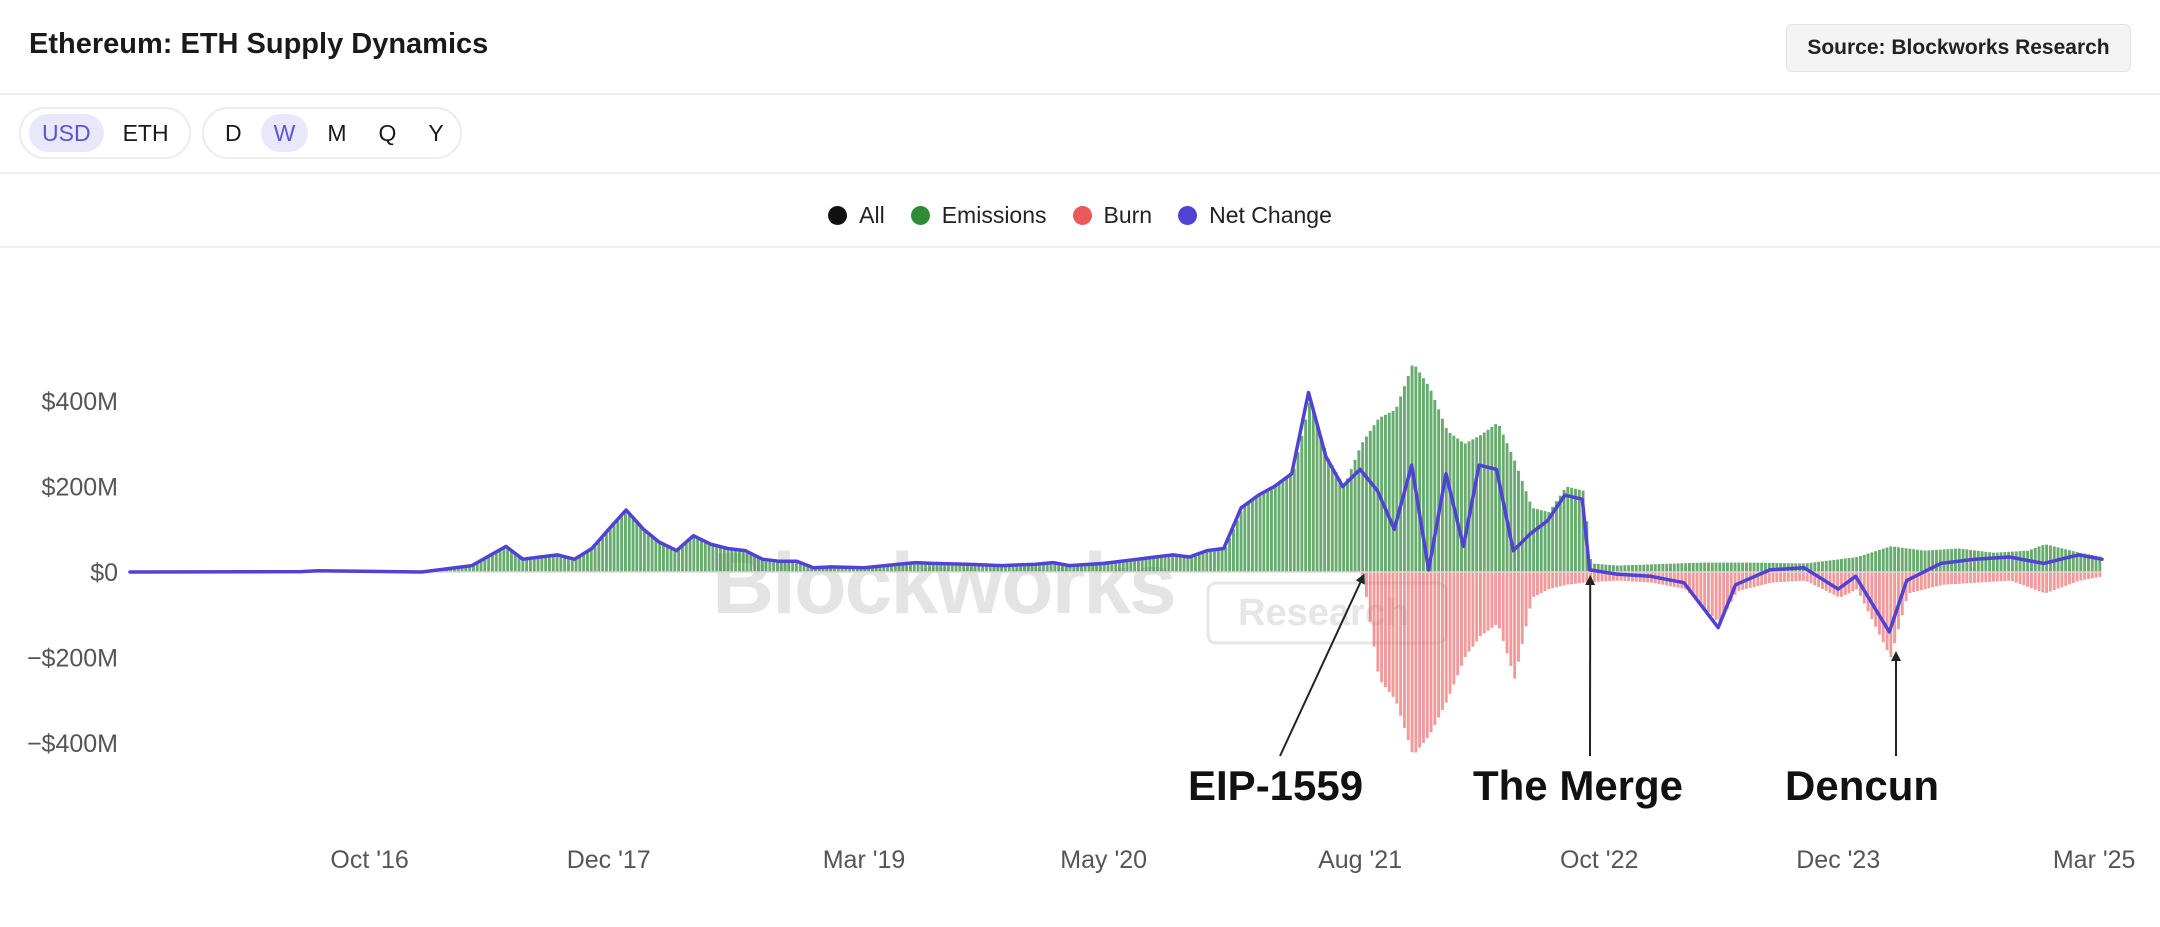 The image size is (2160, 927). Describe the element at coordinates (856, 215) in the screenshot. I see `legend-item-all: All` at that location.